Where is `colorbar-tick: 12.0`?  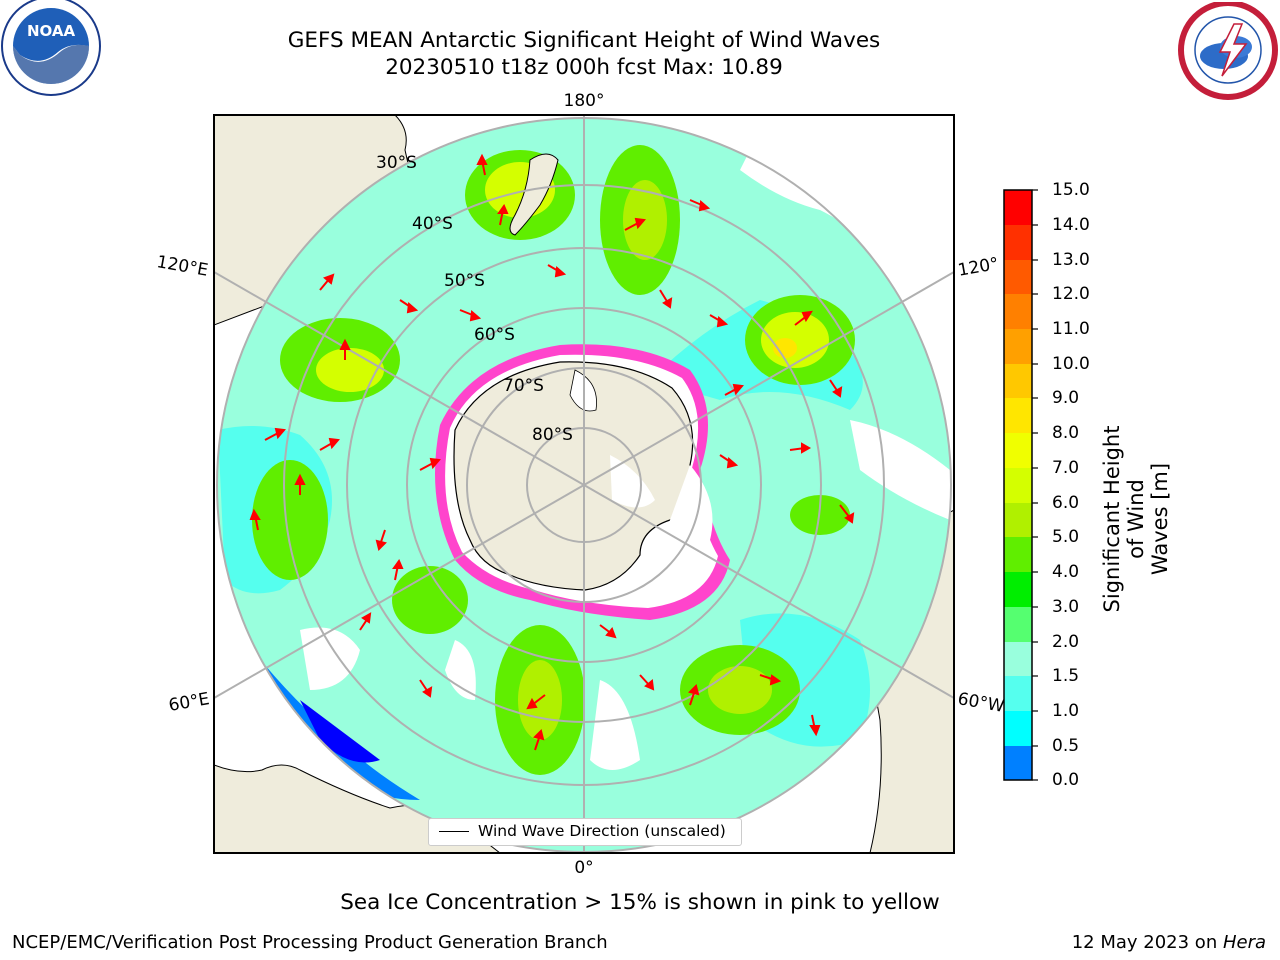
colorbar-tick: 12.0 is located at coordinates (1071, 294).